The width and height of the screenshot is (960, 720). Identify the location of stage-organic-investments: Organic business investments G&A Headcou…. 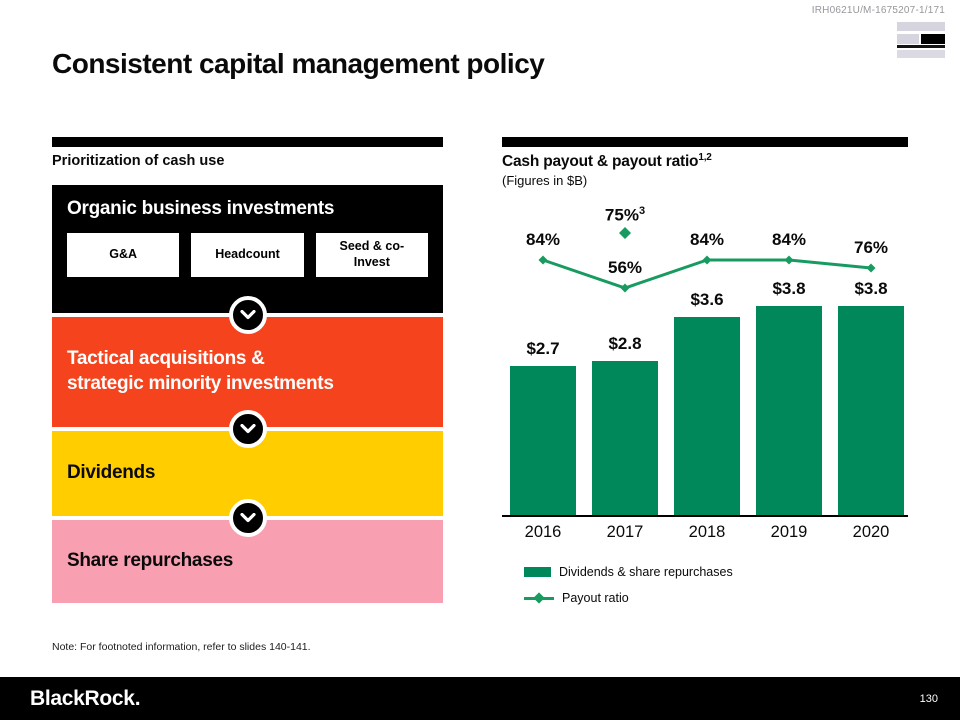
(247, 249).